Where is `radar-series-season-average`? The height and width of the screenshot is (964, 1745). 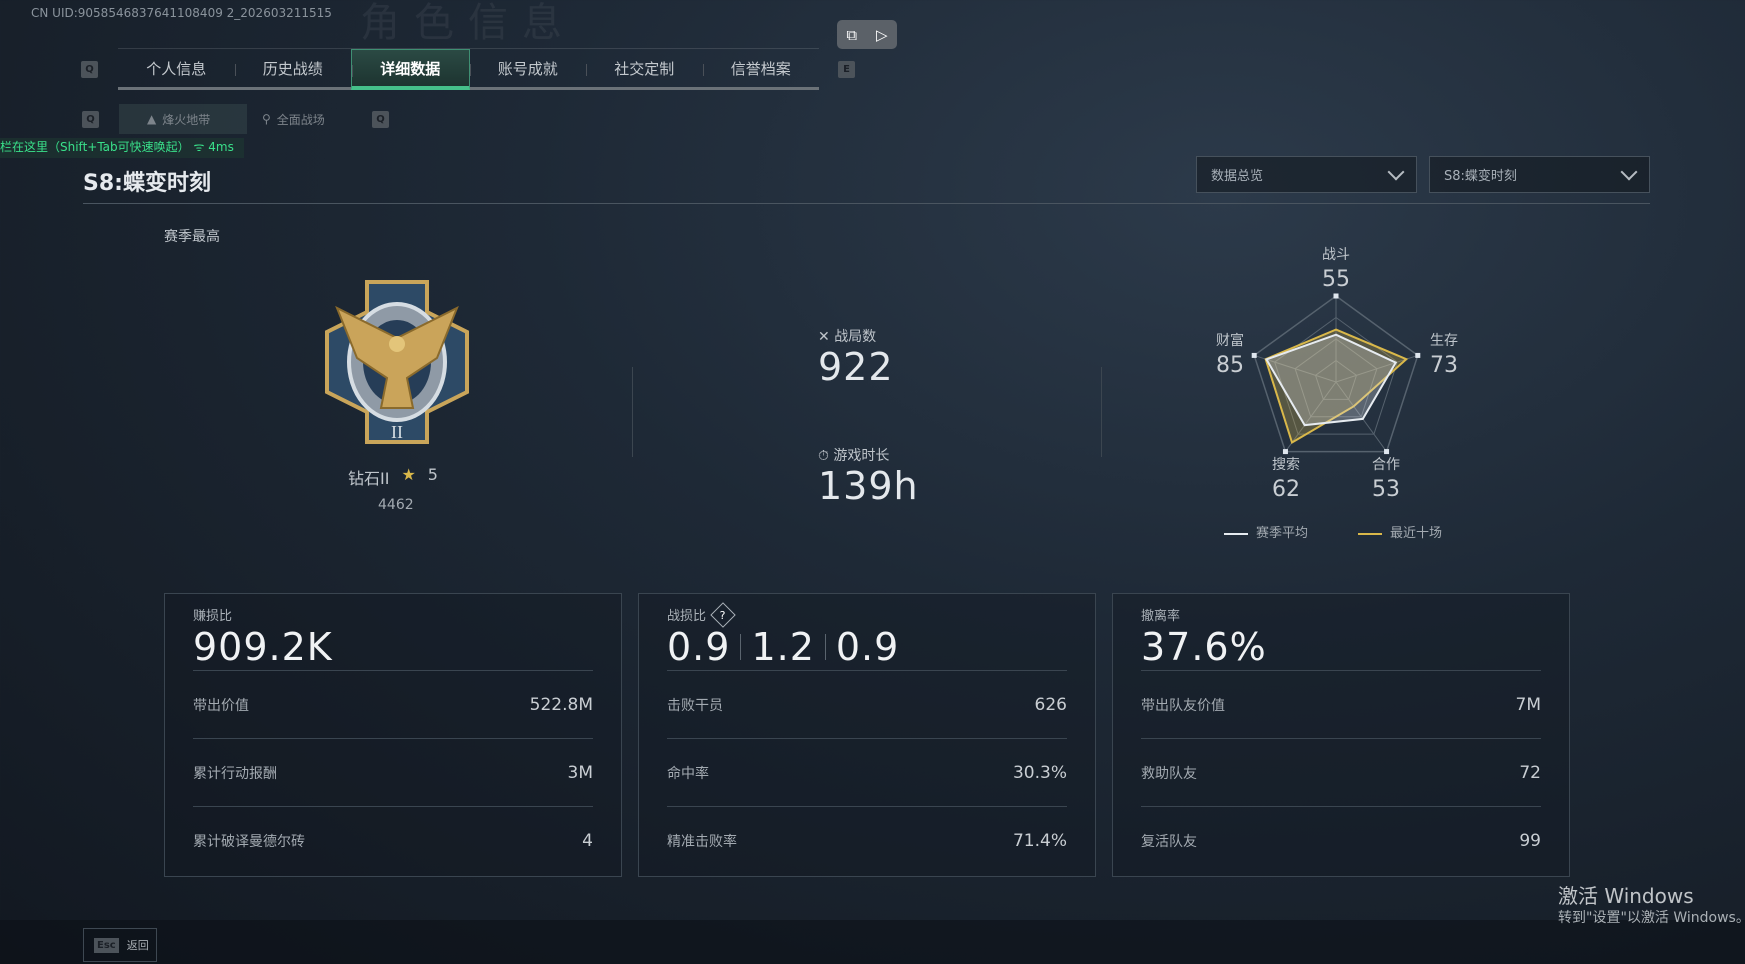 radar-series-season-average is located at coordinates (1331, 380).